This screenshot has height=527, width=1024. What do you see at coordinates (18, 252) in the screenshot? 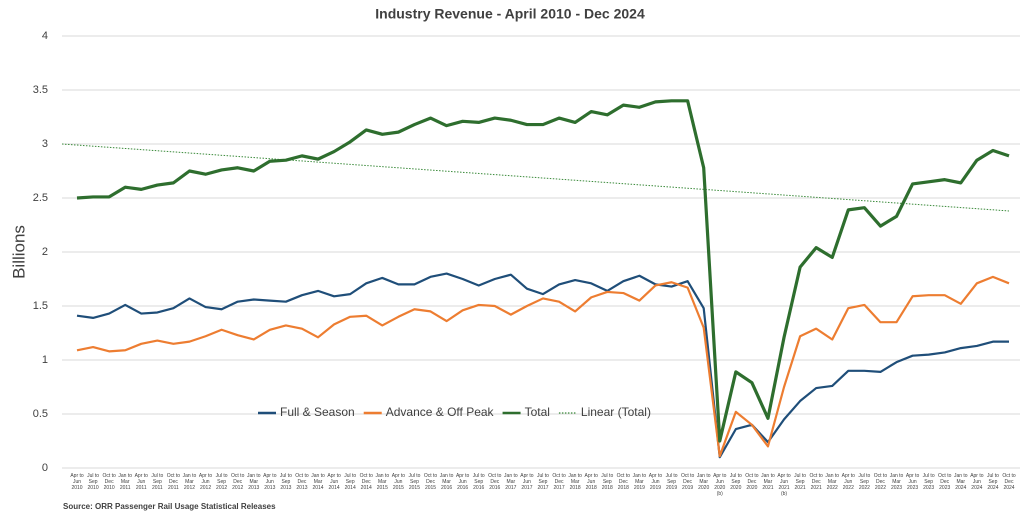
I see `y-axis-title: Billions` at bounding box center [18, 252].